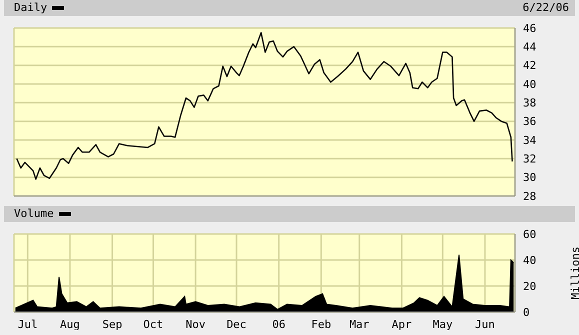 This screenshot has width=579, height=335. Describe the element at coordinates (34, 213) in the screenshot. I see `chart-title: Volume` at that location.